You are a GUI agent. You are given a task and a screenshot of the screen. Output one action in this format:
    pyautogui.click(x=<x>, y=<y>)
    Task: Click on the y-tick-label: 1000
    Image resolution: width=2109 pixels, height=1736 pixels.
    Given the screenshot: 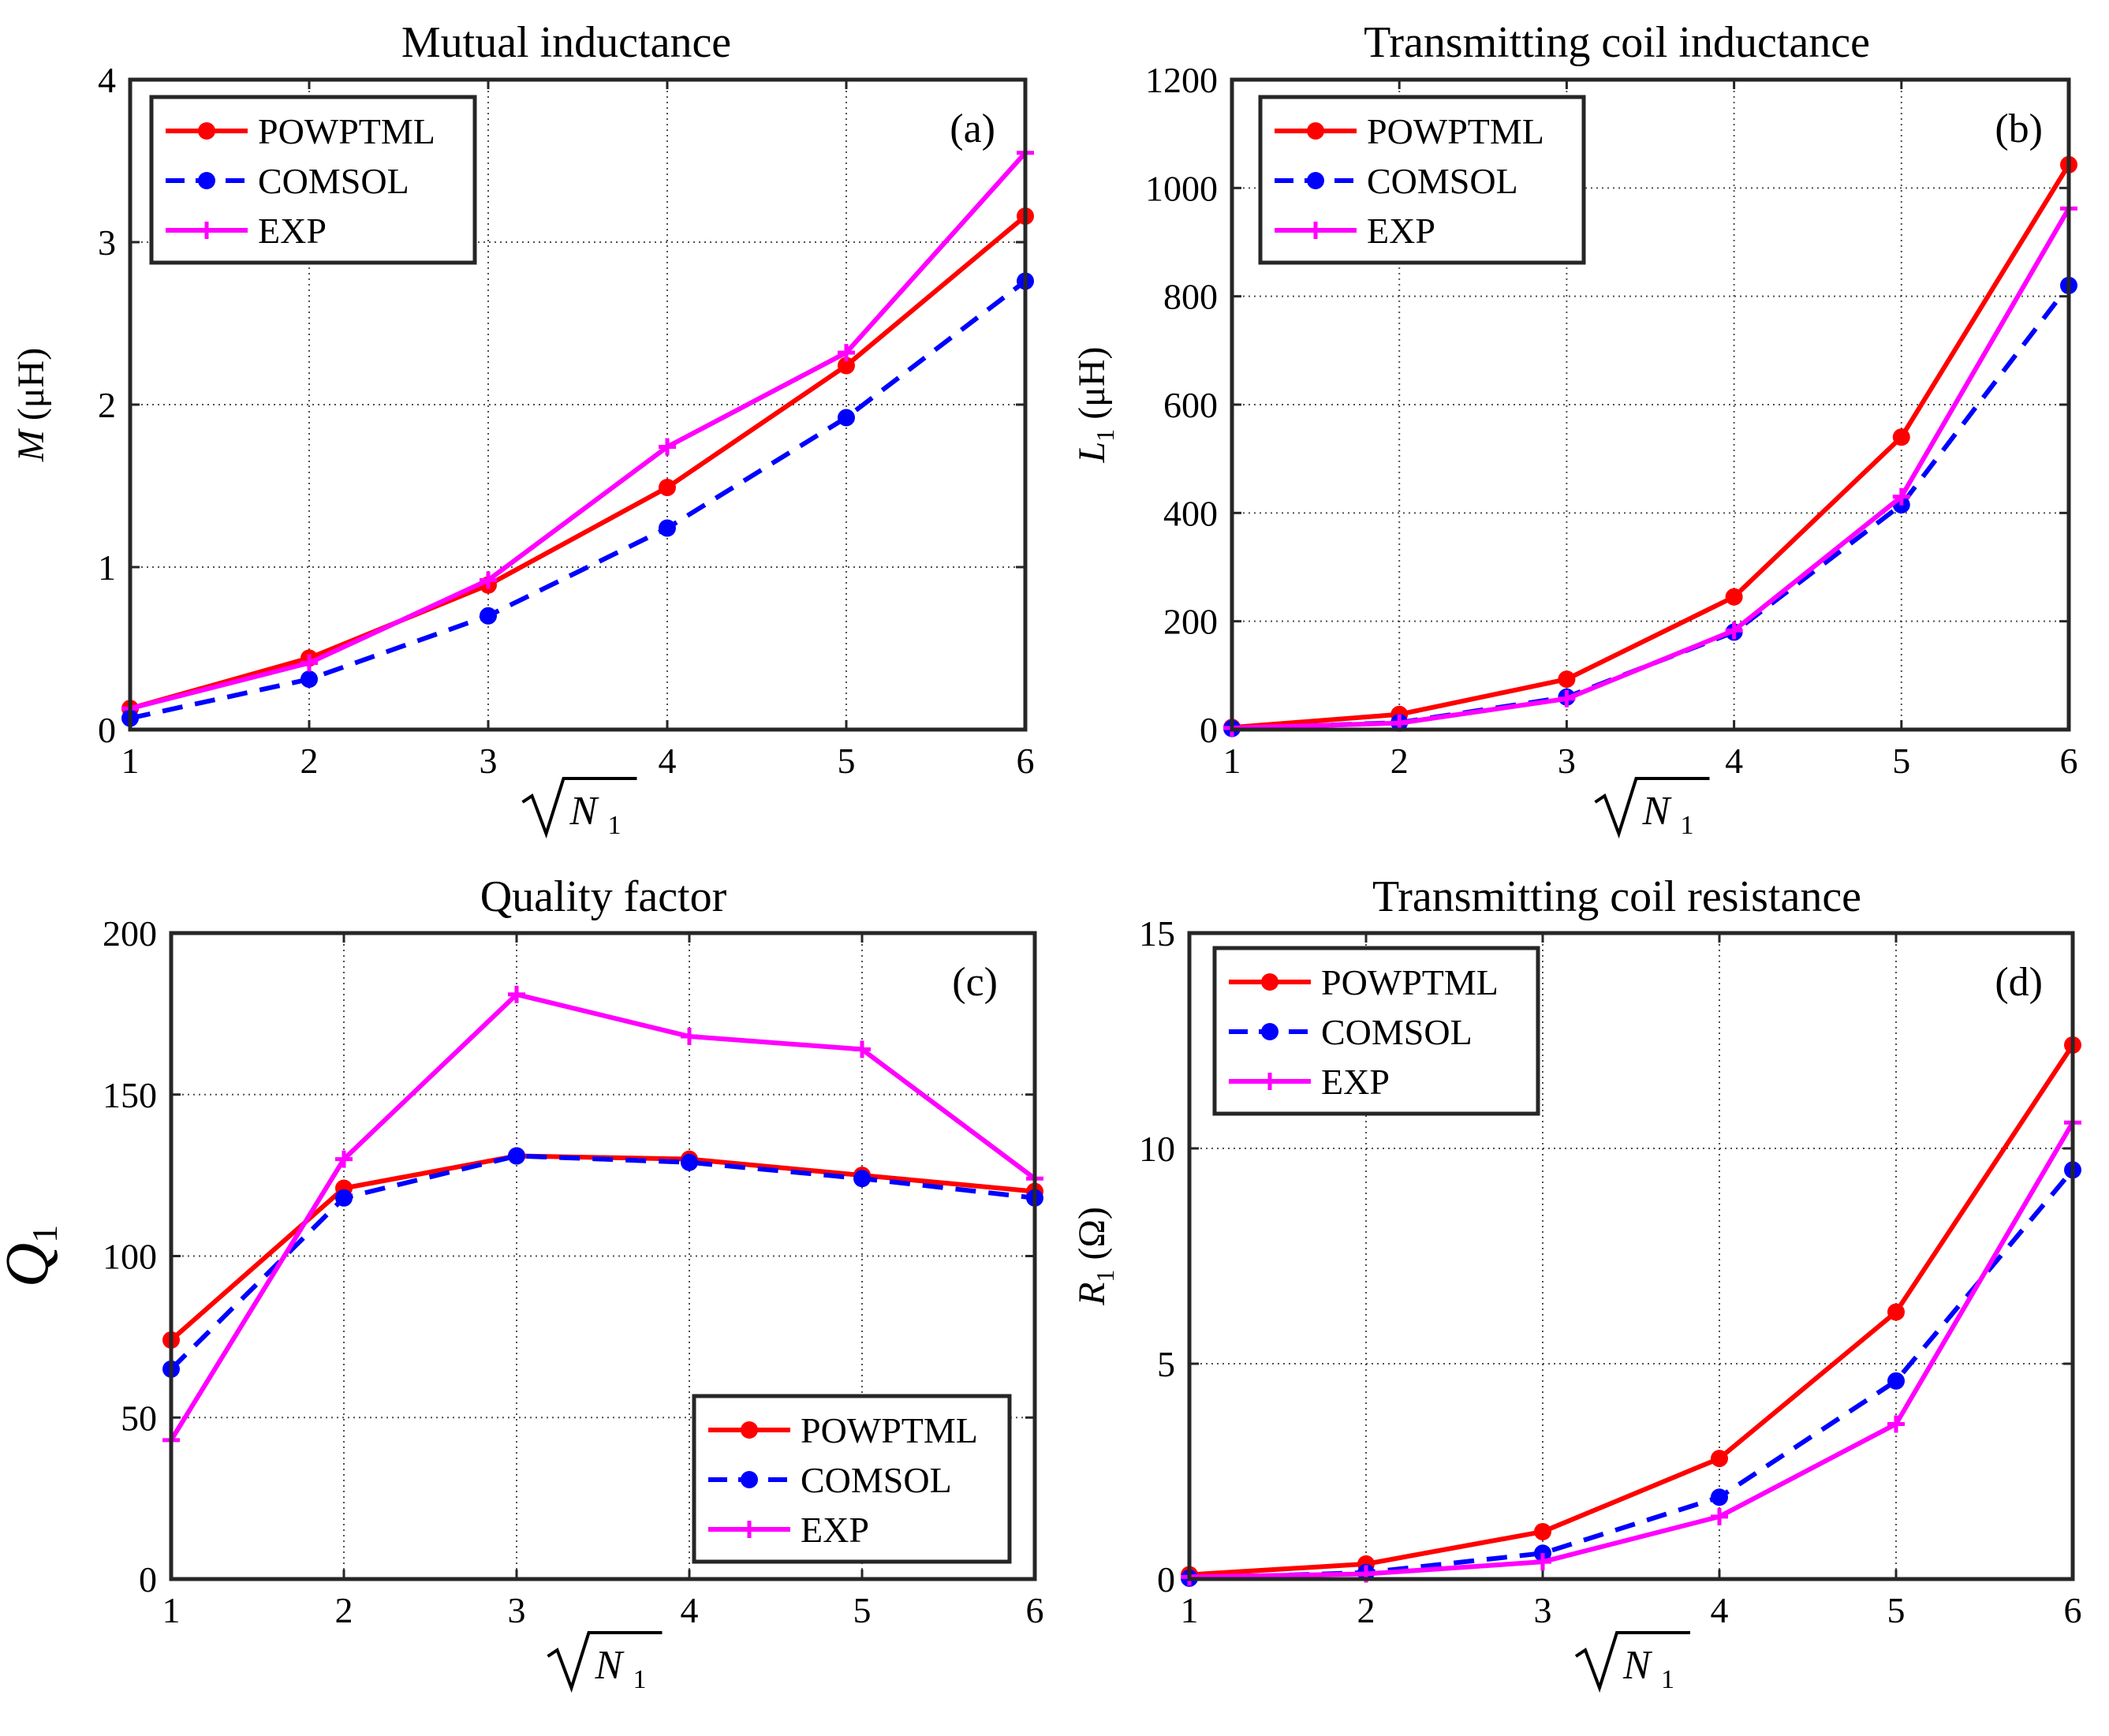 What is the action you would take?
    pyautogui.click(x=1181, y=188)
    